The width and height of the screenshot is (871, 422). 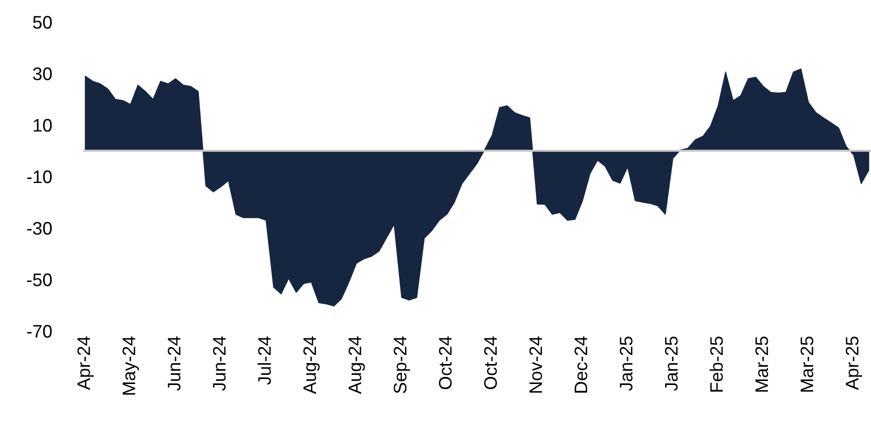 What do you see at coordinates (39, 331) in the screenshot?
I see `y-tick-label: -70` at bounding box center [39, 331].